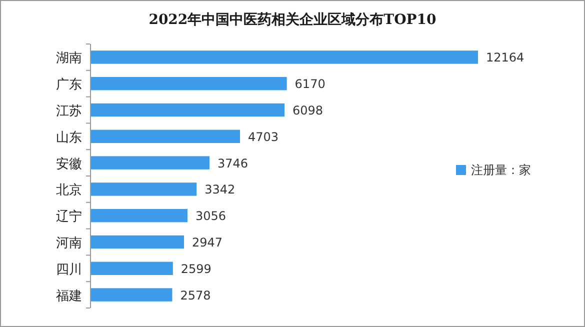  I want to click on data-label: 4703, so click(263, 137).